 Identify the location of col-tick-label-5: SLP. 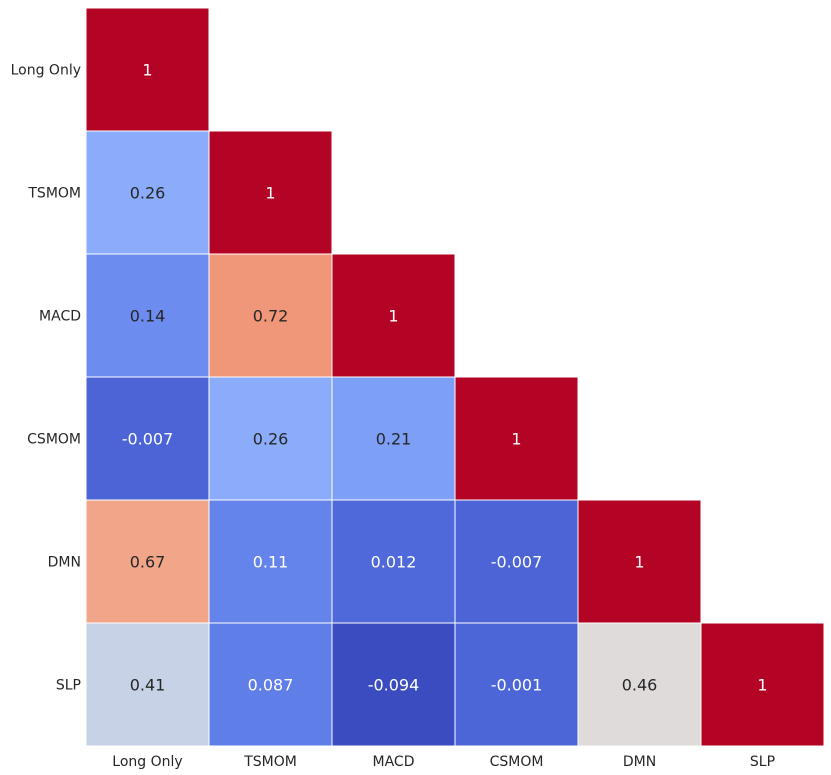
(762, 762).